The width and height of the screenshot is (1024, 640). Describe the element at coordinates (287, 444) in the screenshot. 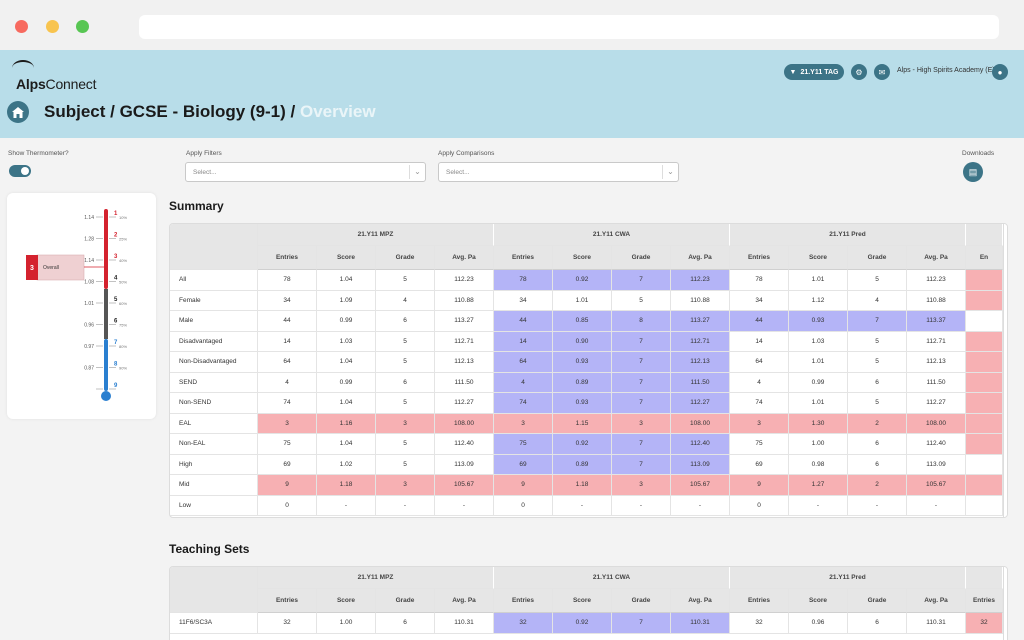

I see `table-cell: 75` at that location.